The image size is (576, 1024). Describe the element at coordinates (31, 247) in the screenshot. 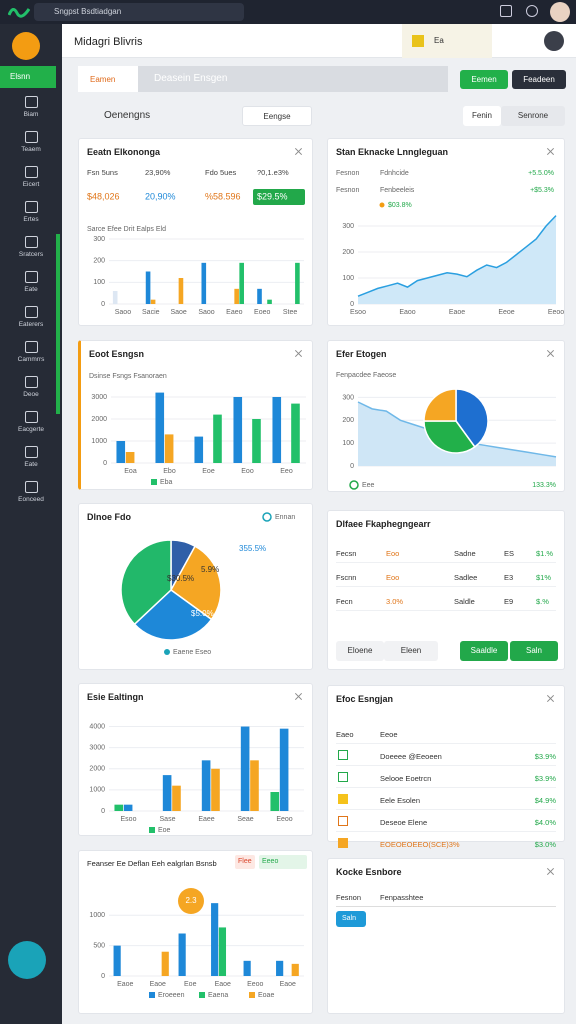

I see `nav-item: Sratcers` at that location.